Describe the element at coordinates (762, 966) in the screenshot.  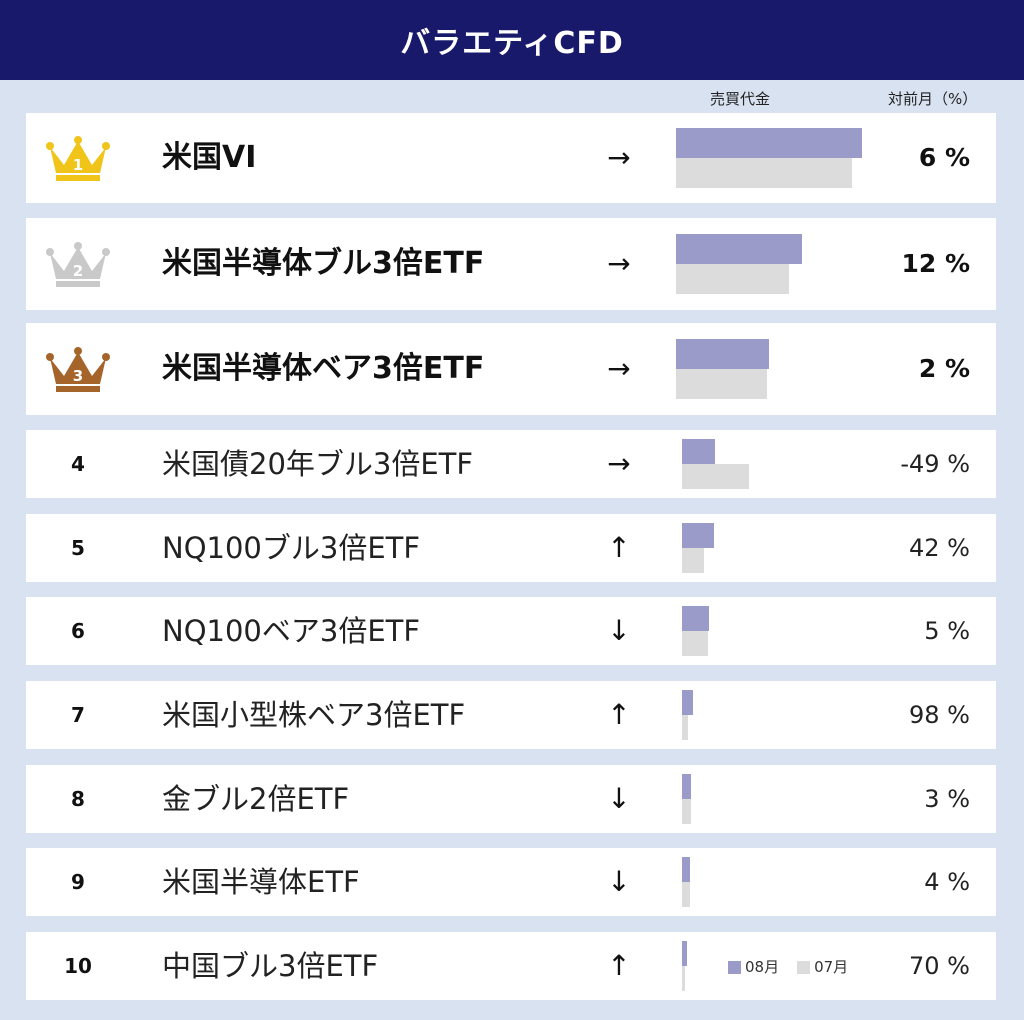
I see `legend-label-current: 08月` at that location.